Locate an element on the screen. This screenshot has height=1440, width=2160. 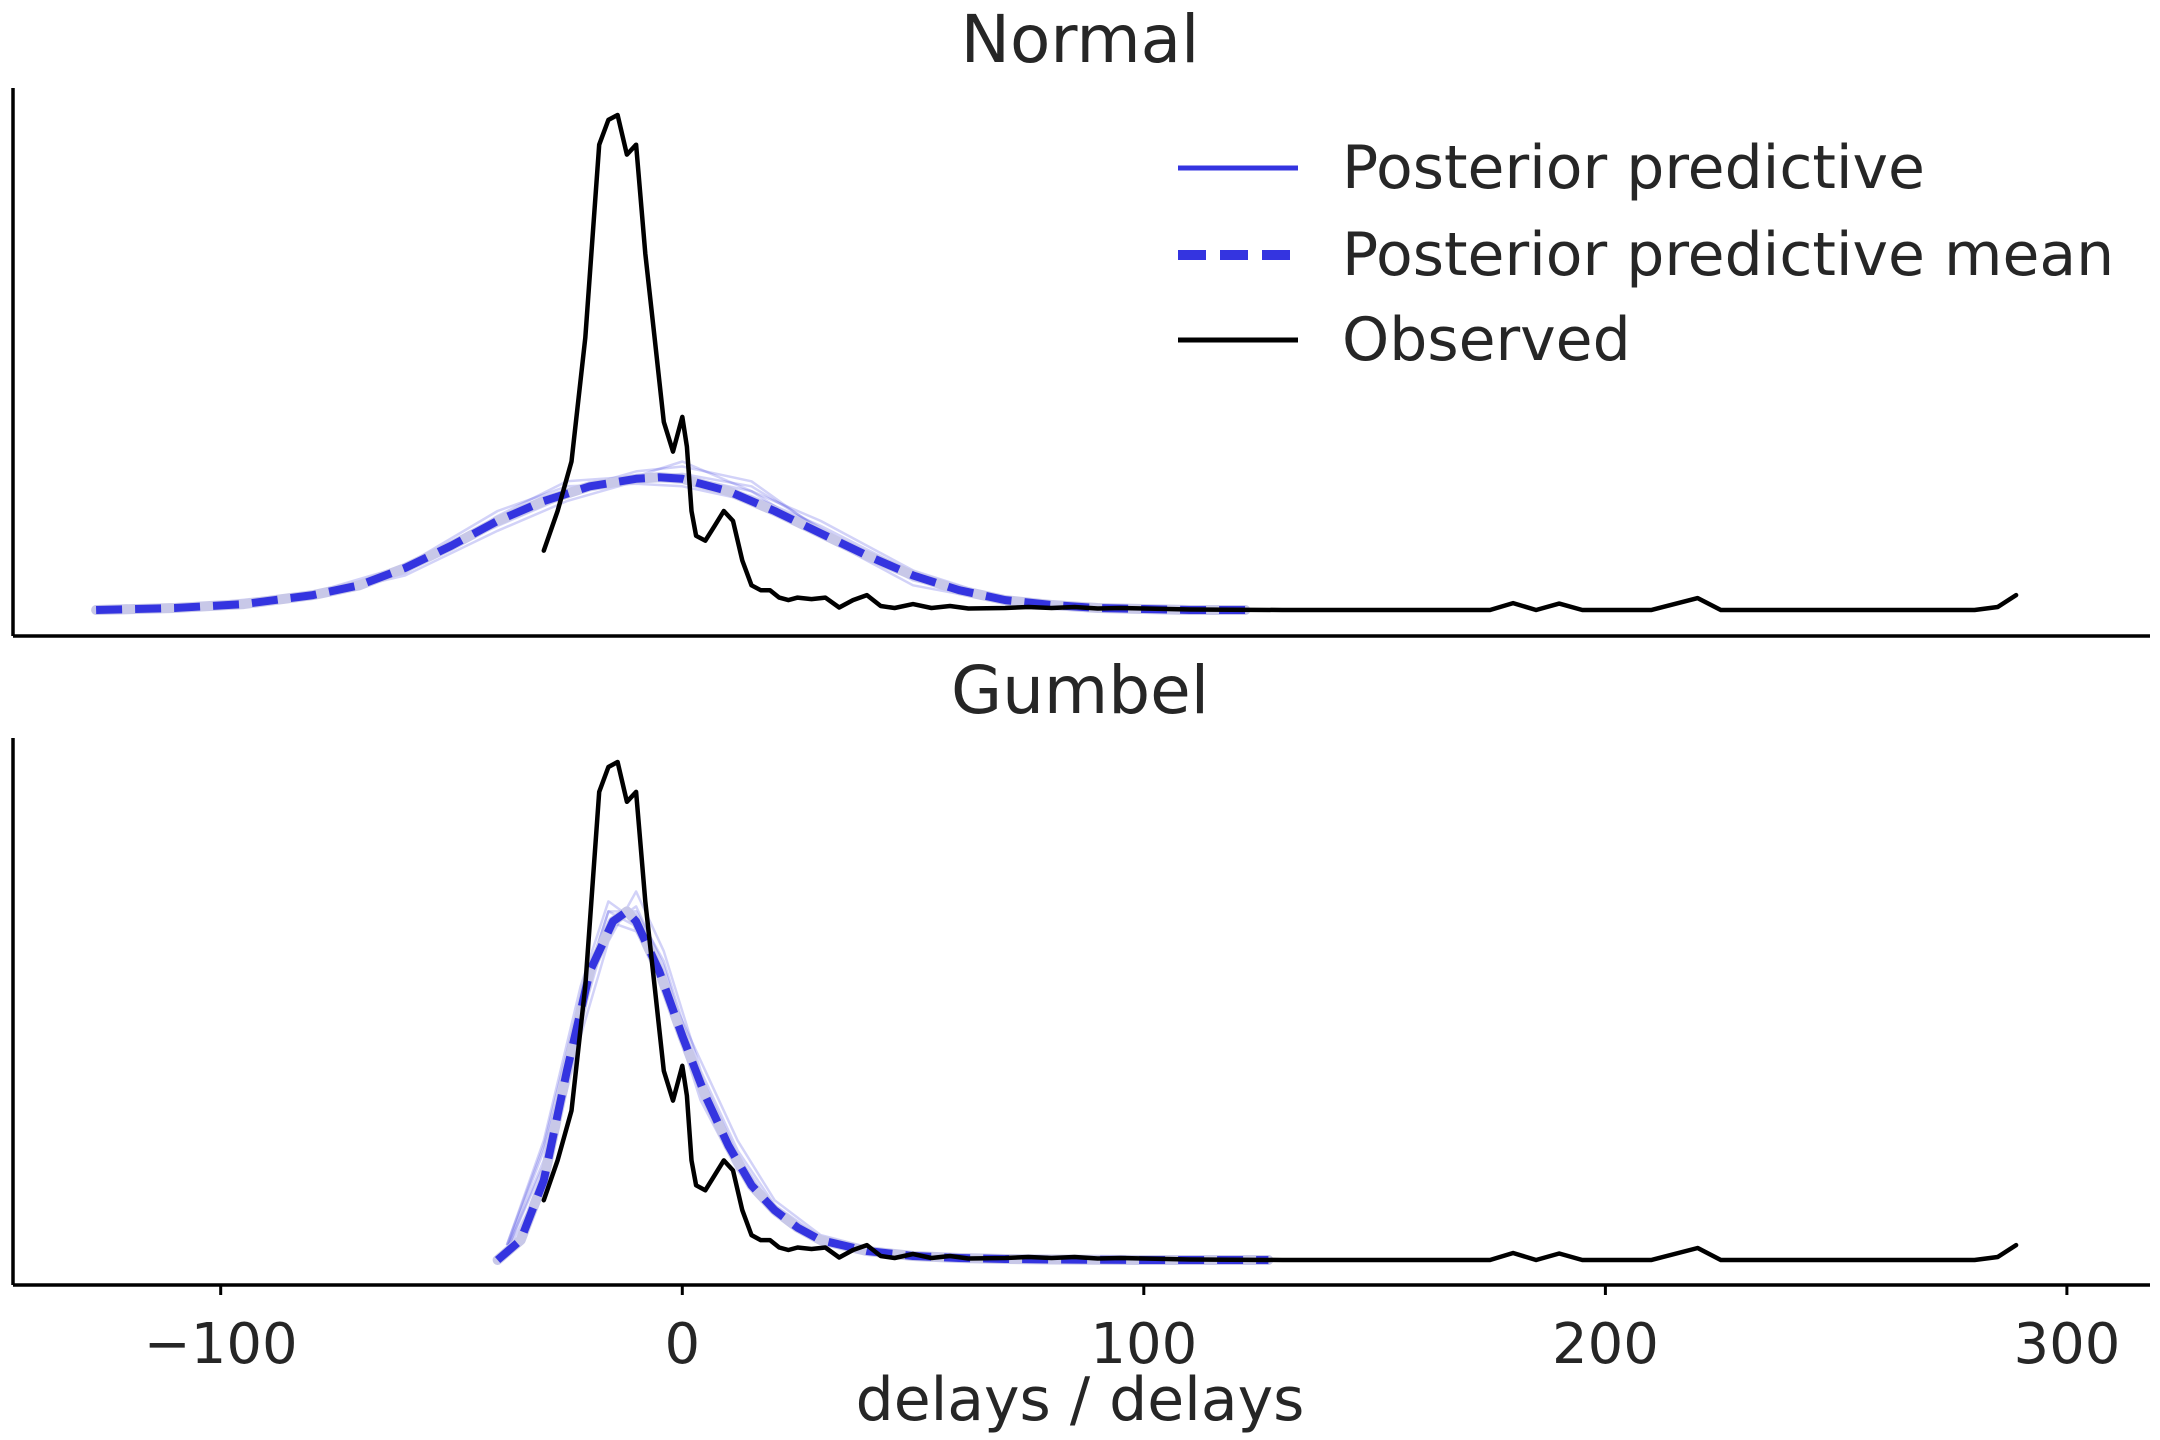
legend-label-posterior-predictive-mean: Posterior predictive mean is located at coordinates (1728, 255).